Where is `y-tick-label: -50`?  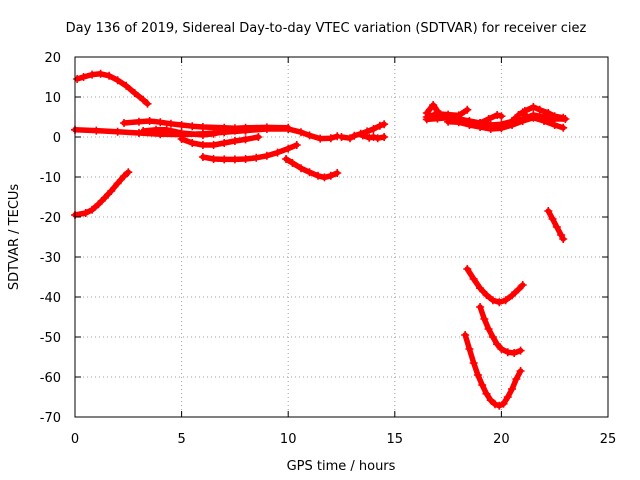
y-tick-label: -50 is located at coordinates (50, 338).